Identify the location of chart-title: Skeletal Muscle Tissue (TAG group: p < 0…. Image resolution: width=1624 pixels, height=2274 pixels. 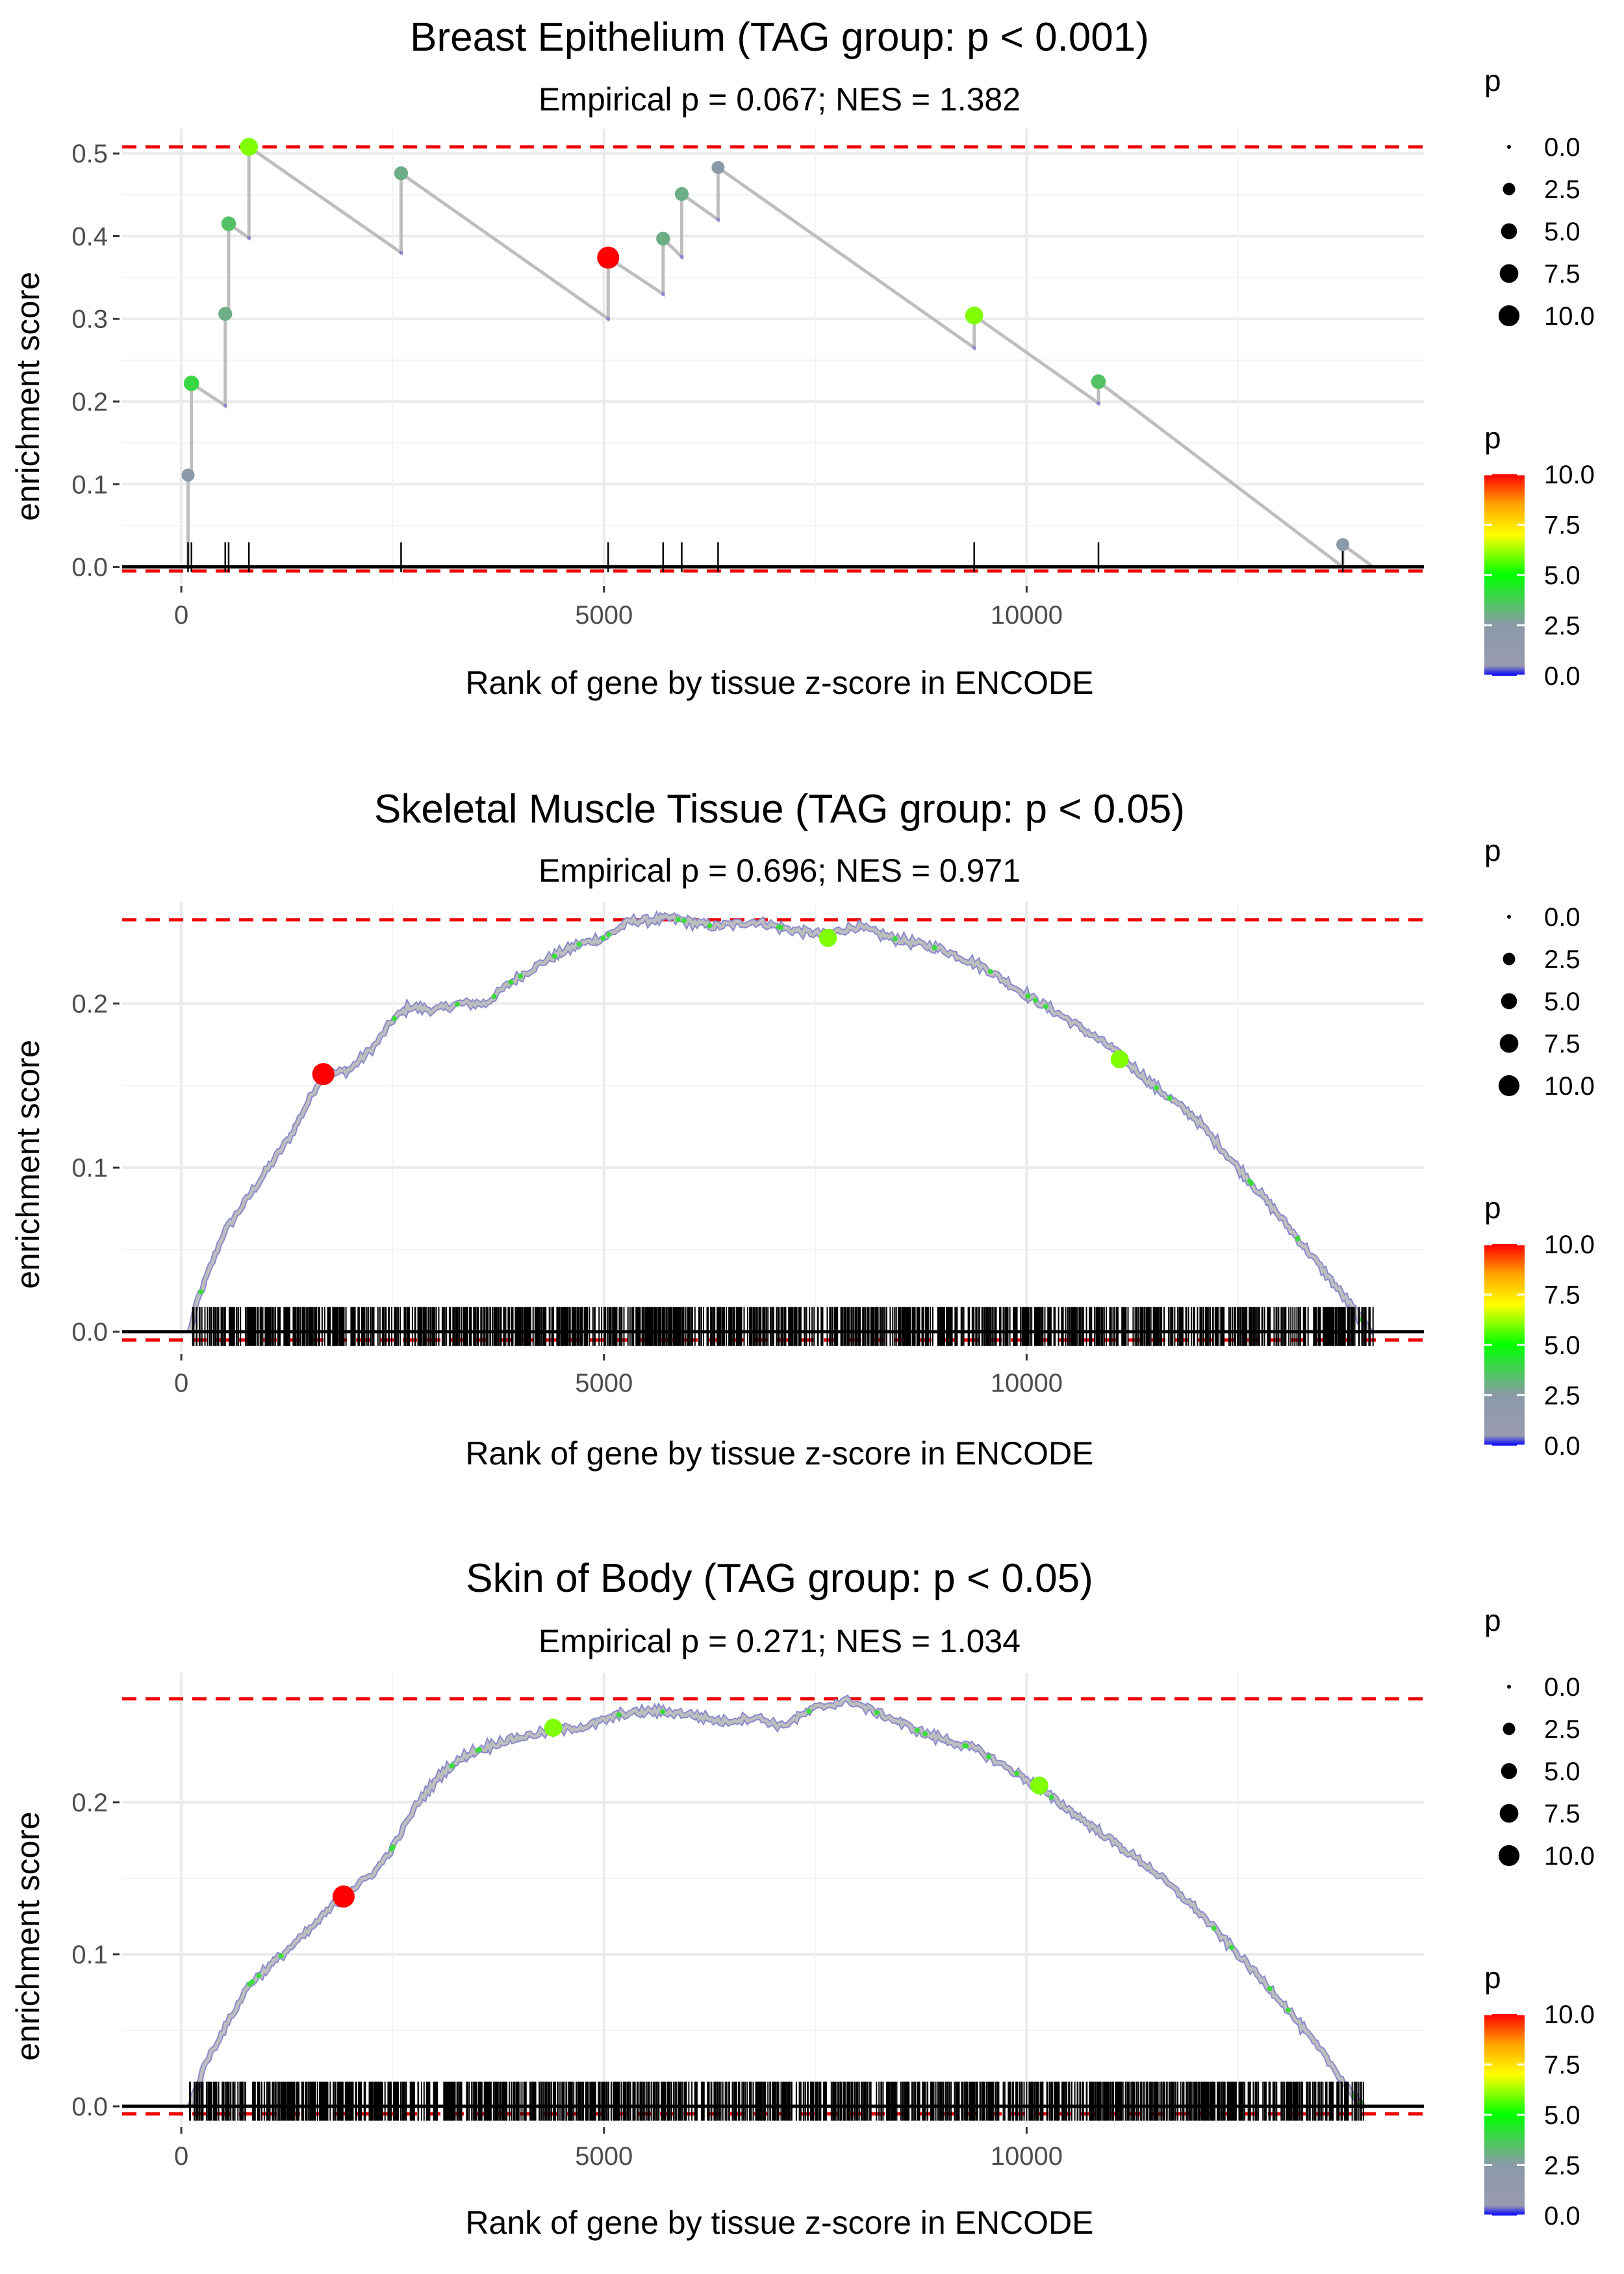
(779, 809).